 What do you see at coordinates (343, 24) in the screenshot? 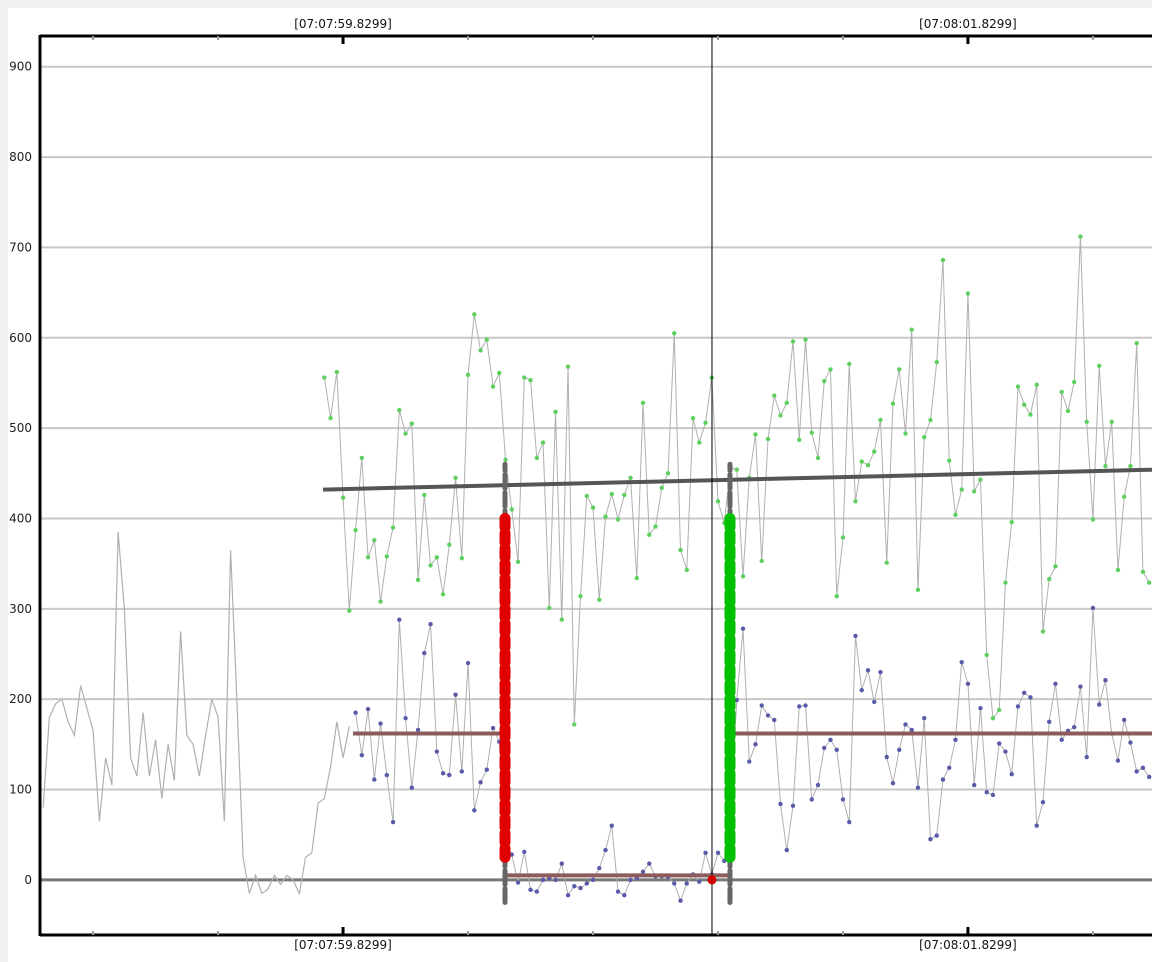
I see `x-tick-label-top: [07:07:59.8299]` at bounding box center [343, 24].